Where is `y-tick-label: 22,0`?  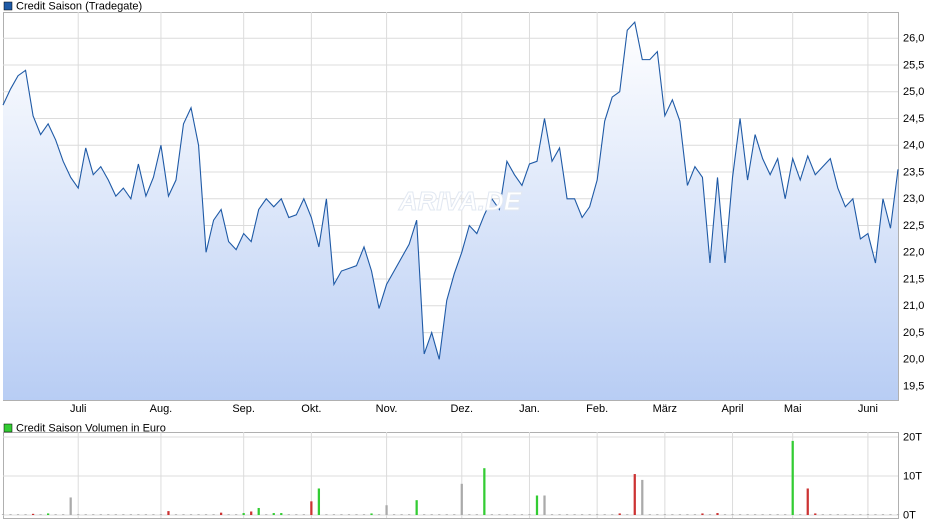 y-tick-label: 22,0 is located at coordinates (913, 253).